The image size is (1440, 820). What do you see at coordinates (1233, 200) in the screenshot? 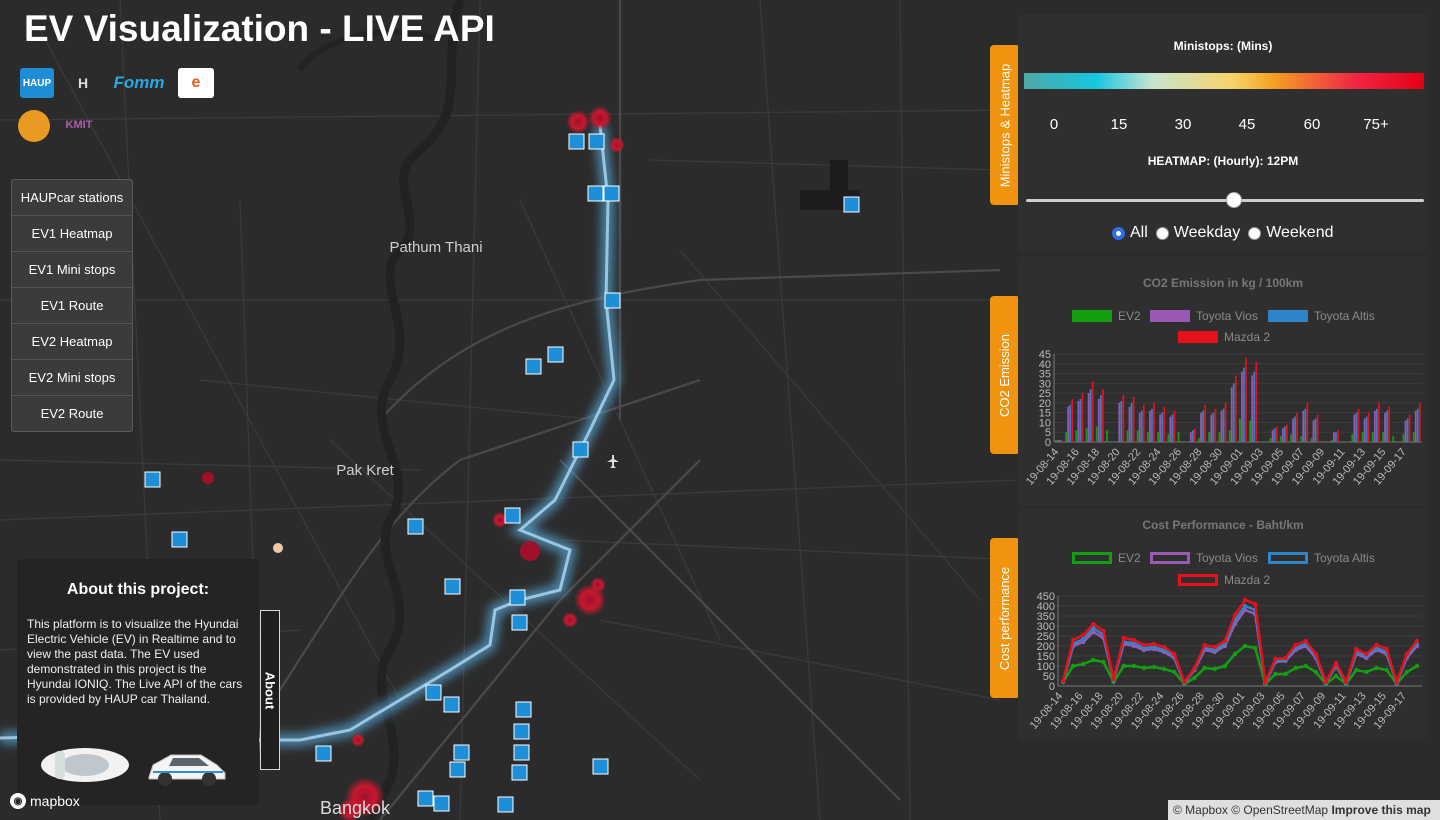
I see `heatmap-hour-slider-thumb` at bounding box center [1233, 200].